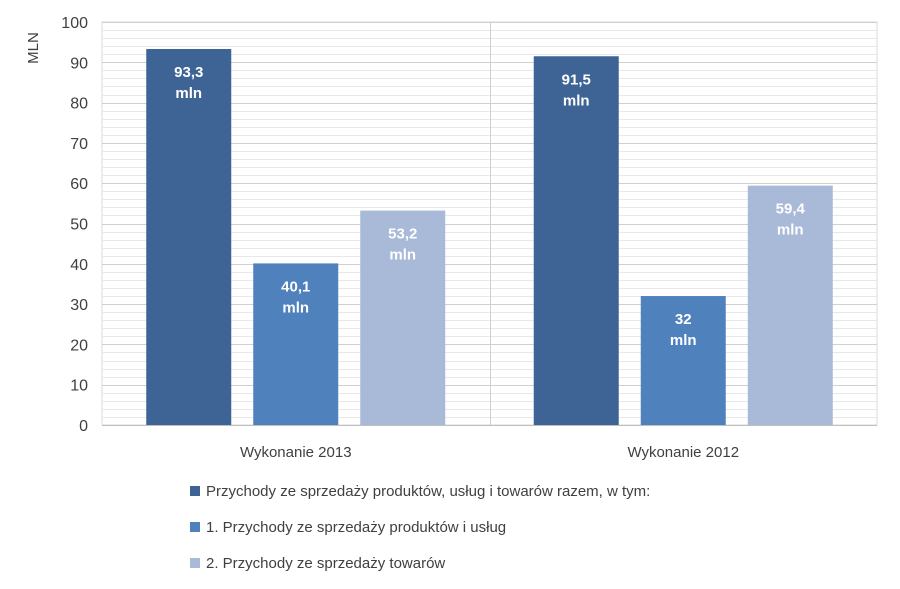  What do you see at coordinates (33, 48) in the screenshot?
I see `y-axis-title: MLN` at bounding box center [33, 48].